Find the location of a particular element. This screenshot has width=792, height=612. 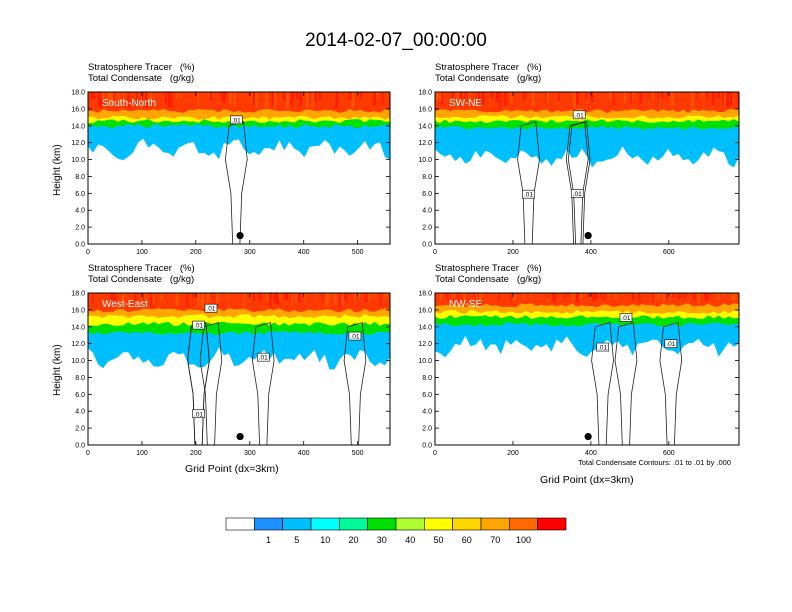

x-tick-label: 600 is located at coordinates (669, 252).